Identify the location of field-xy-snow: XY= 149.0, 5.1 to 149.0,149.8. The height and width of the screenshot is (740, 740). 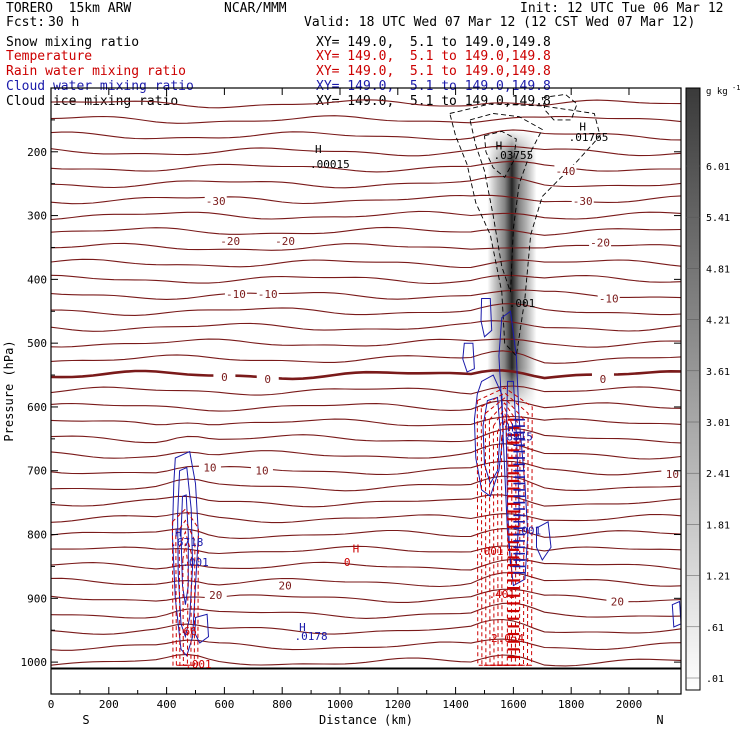
(433, 42).